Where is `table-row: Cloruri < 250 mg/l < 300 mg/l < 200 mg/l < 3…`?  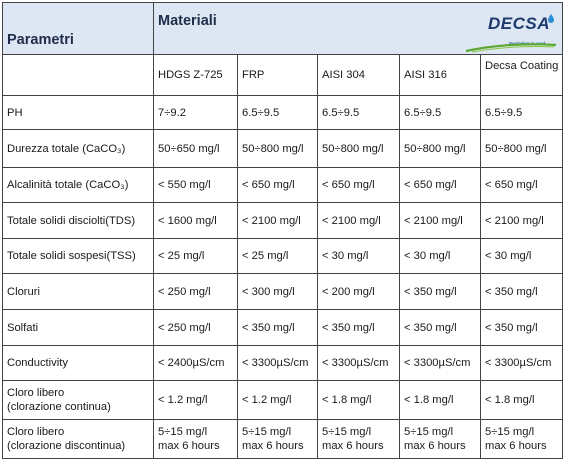 table-row: Cloruri < 250 mg/l < 300 mg/l < 200 mg/l < 3… is located at coordinates (283, 291).